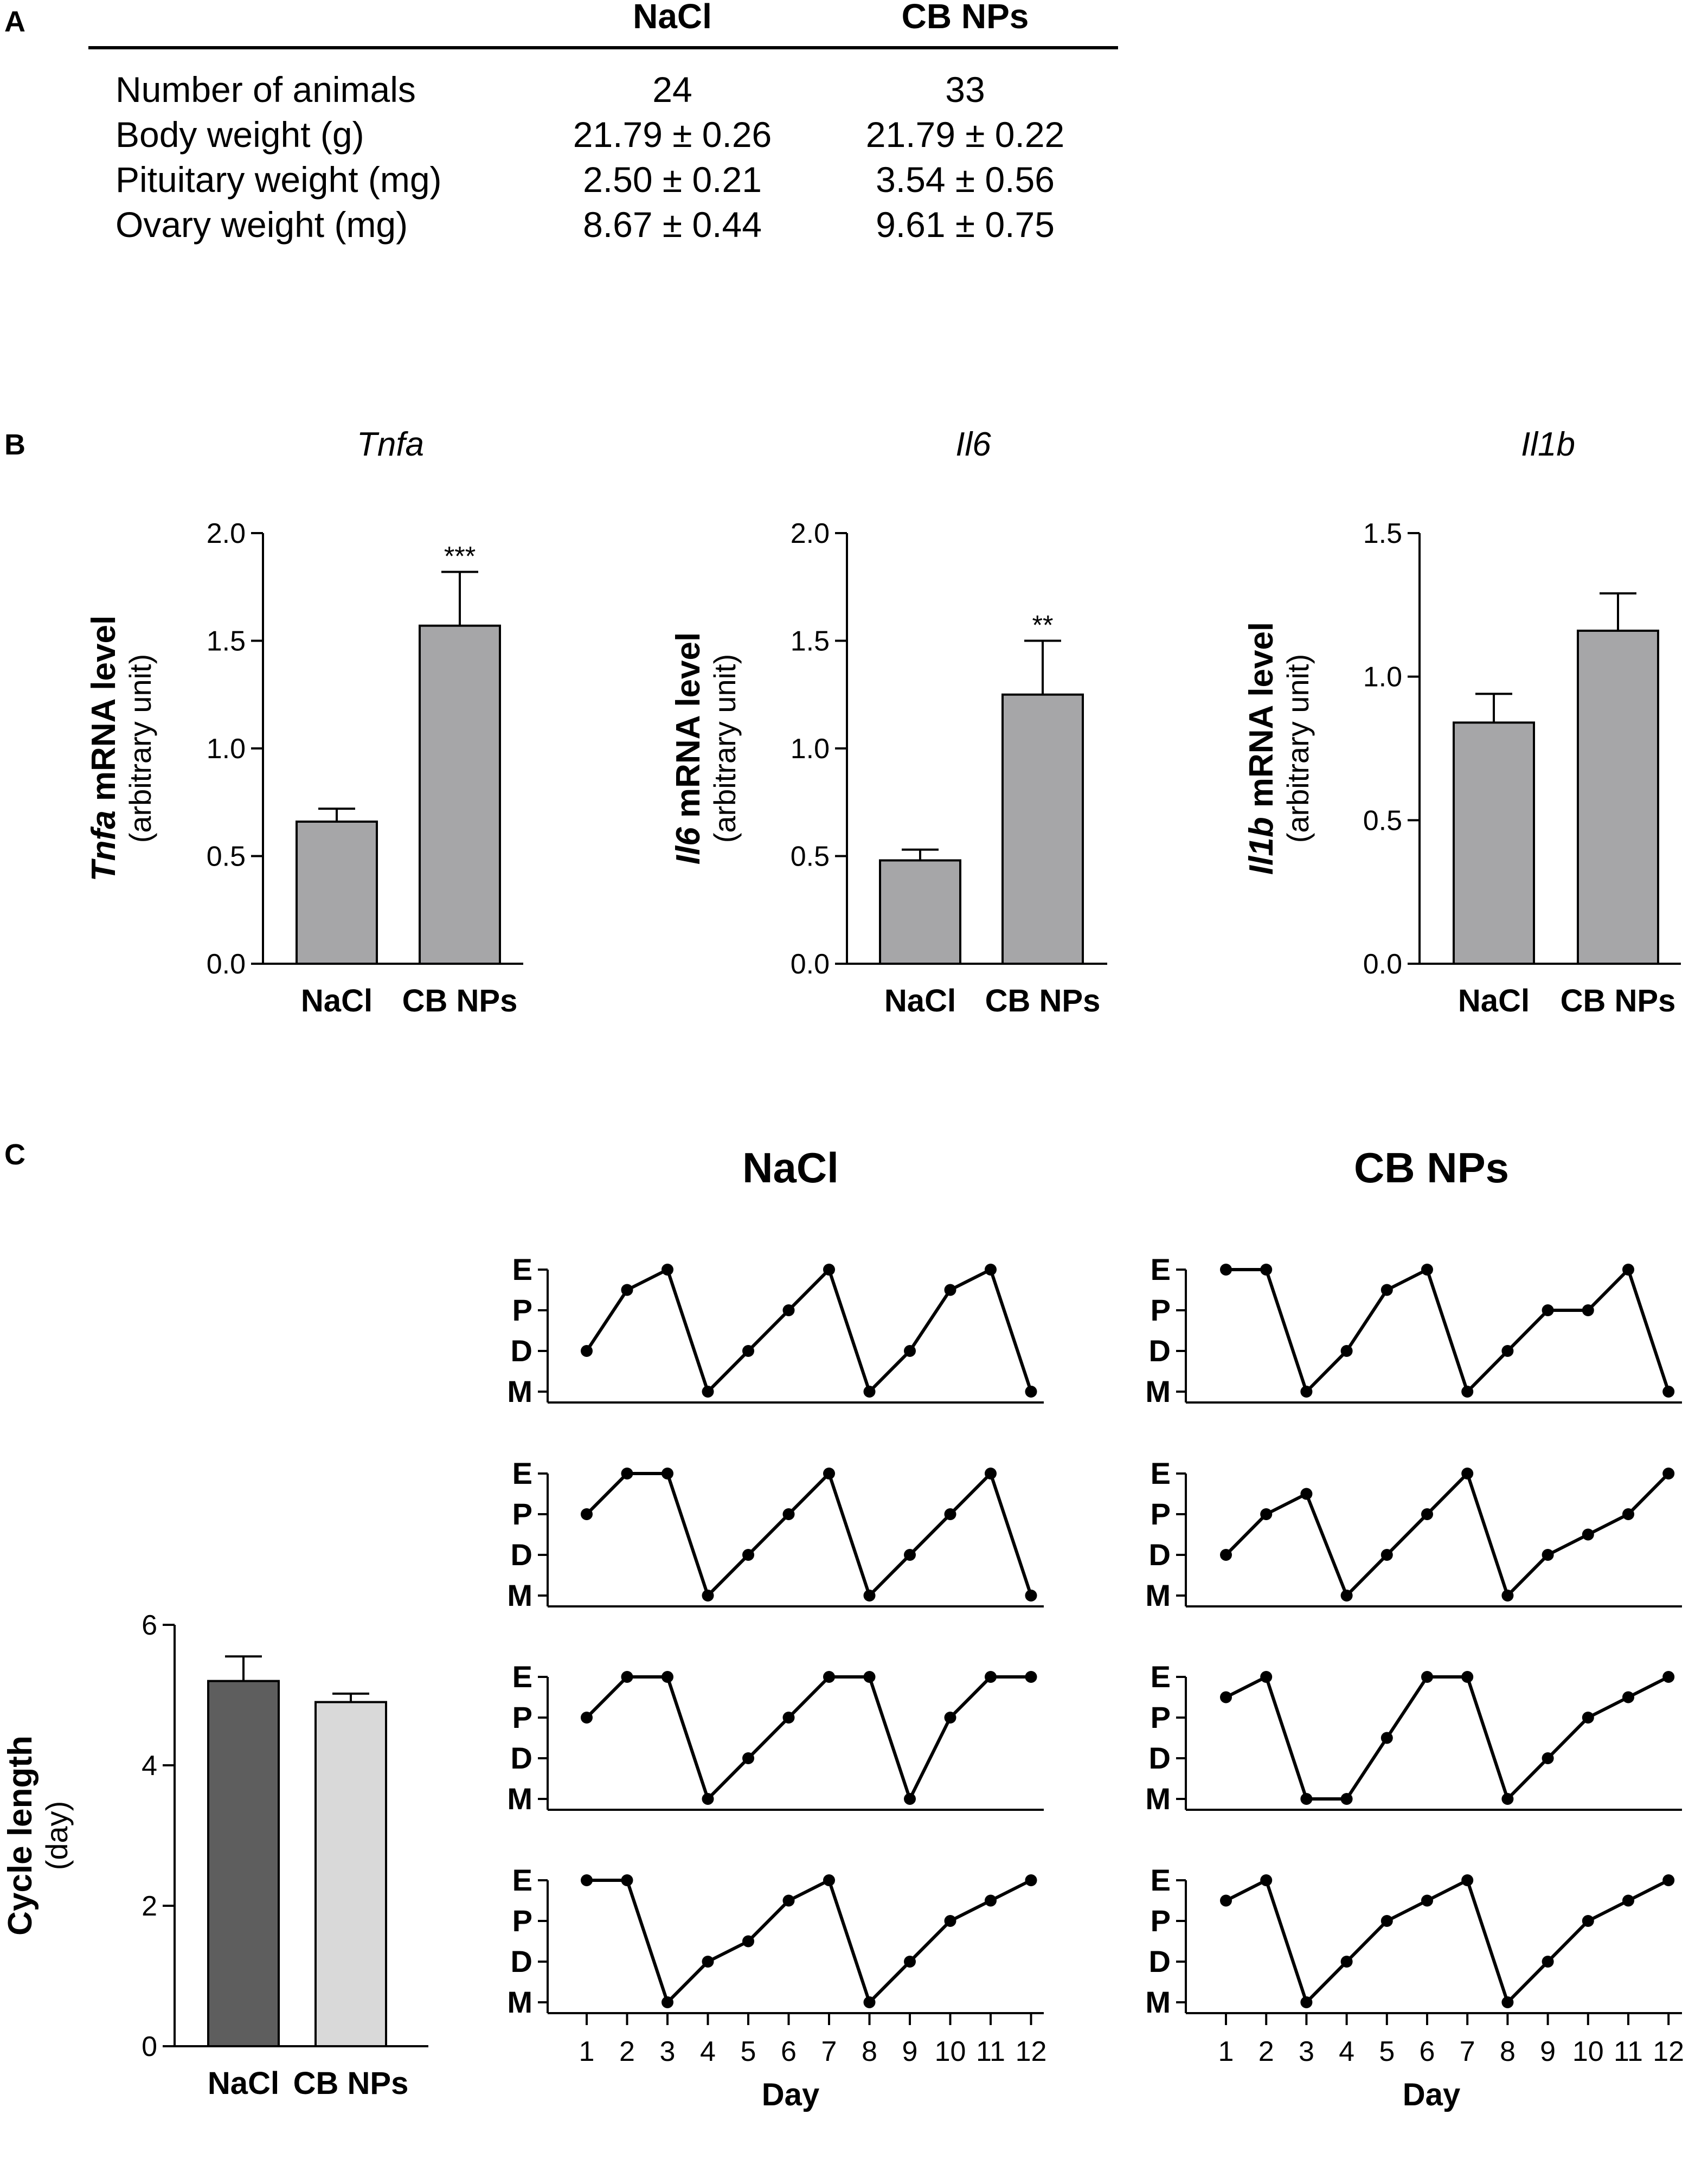 The width and height of the screenshot is (1708, 2165). Describe the element at coordinates (748, 2051) in the screenshot. I see `x-tick-label: 5` at that location.